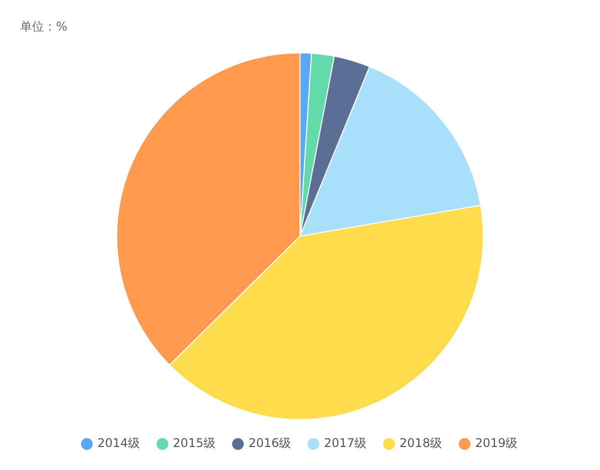  I want to click on legend-label: 2016级, so click(270, 443).